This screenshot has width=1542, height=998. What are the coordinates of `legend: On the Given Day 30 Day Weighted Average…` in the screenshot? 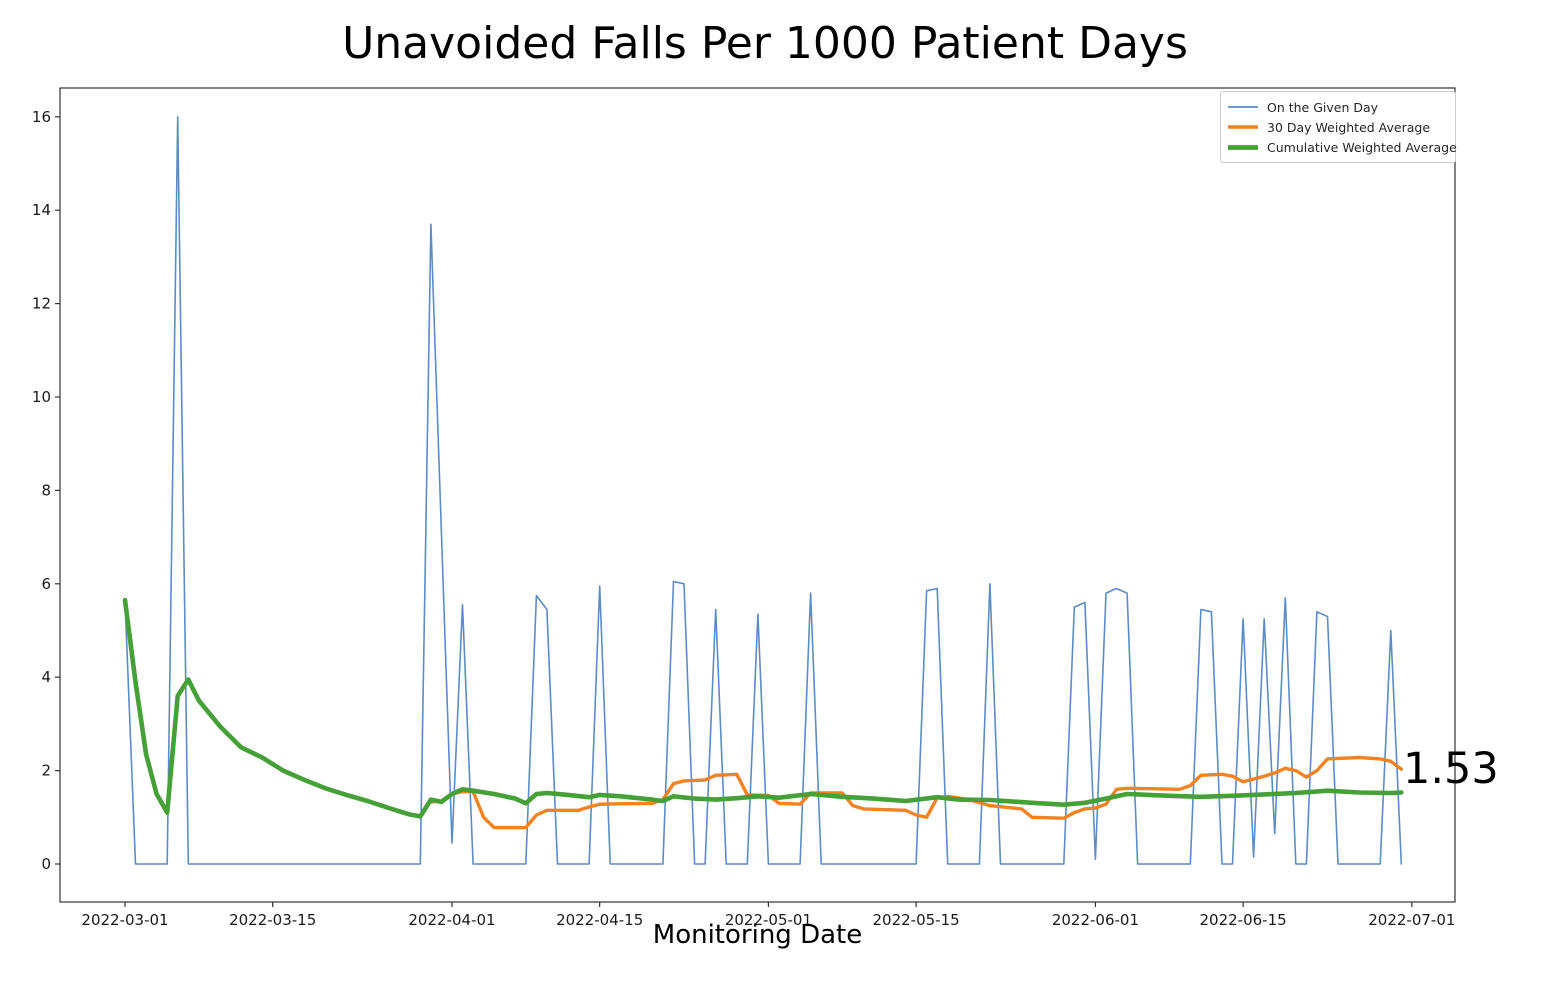 It's located at (1338, 127).